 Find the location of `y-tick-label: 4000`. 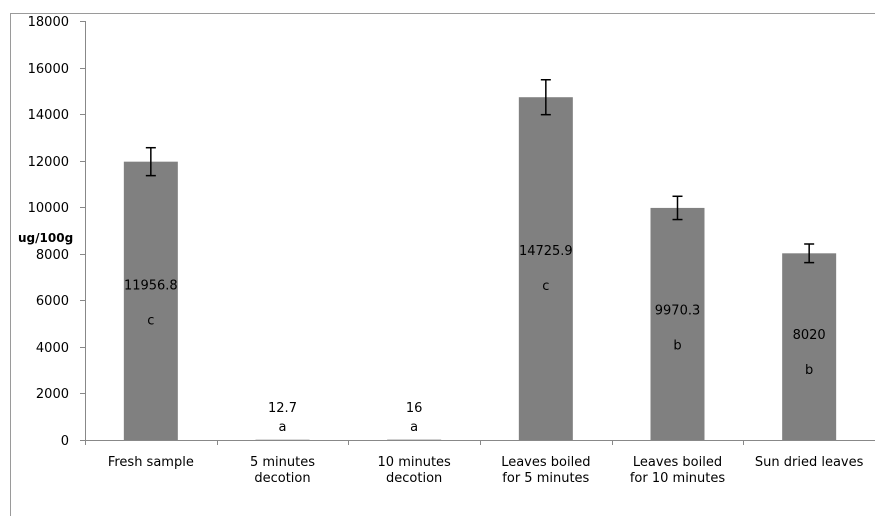

y-tick-label: 4000 is located at coordinates (52, 348).